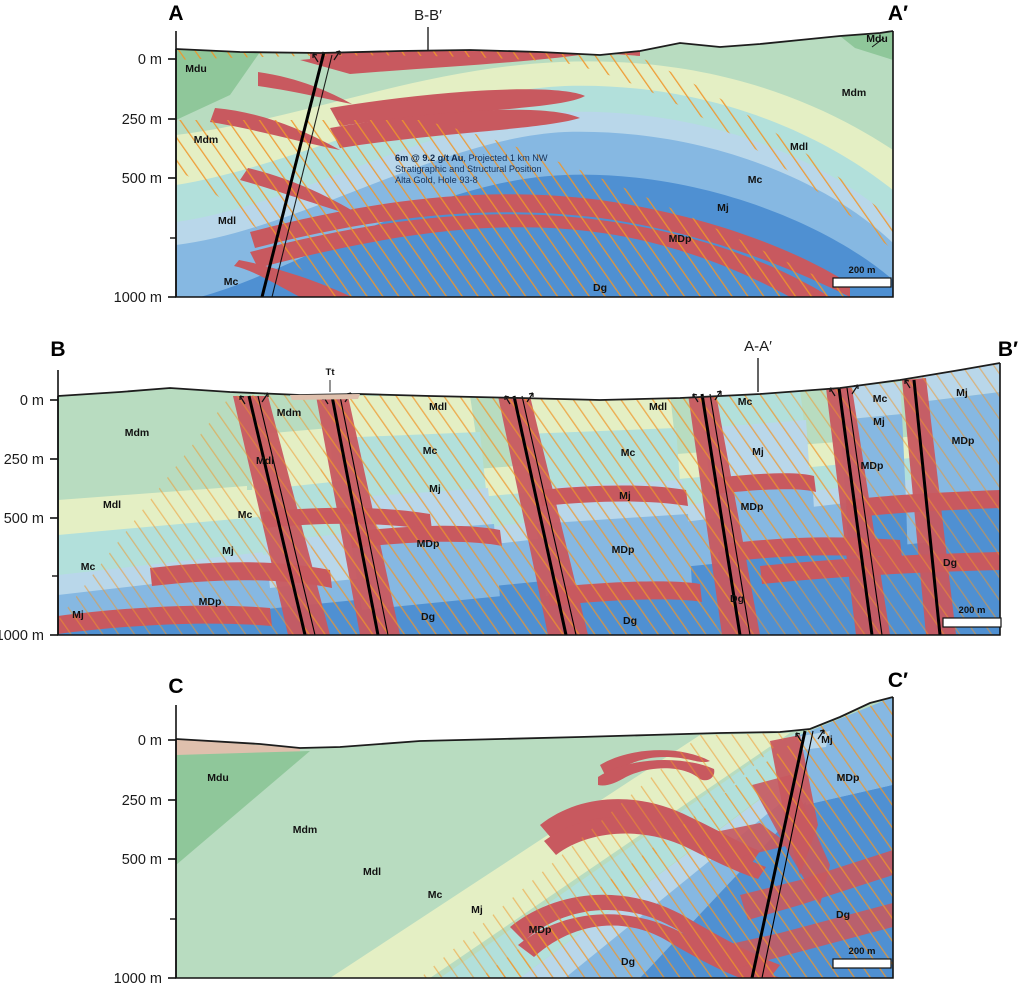 The height and width of the screenshot is (989, 1024). I want to click on scalebar-a: 200 m, so click(862, 276).